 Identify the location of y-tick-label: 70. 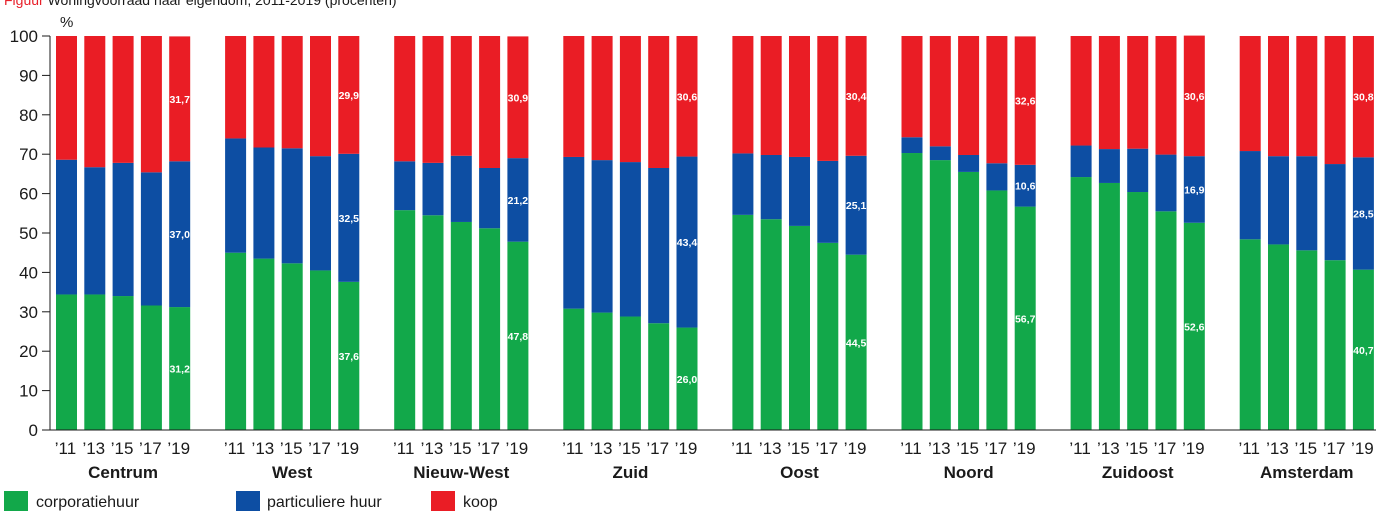
(28, 154).